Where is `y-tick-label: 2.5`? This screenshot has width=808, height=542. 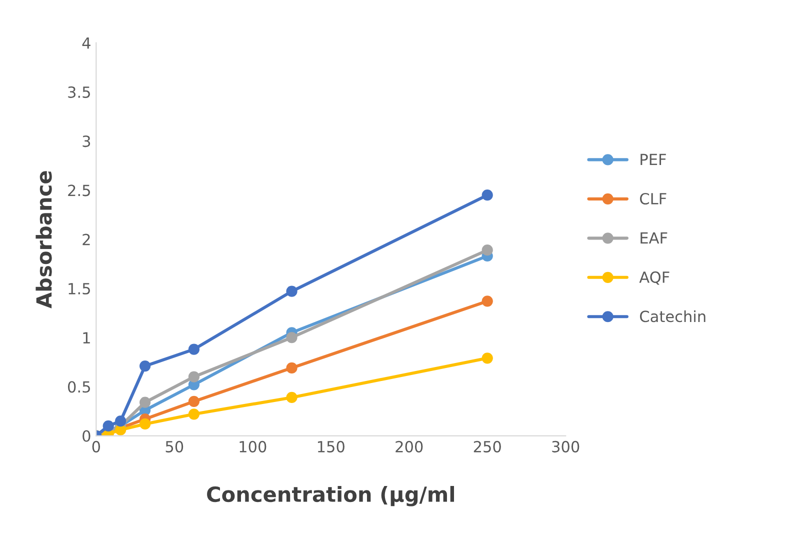 y-tick-label: 2.5 is located at coordinates (79, 190).